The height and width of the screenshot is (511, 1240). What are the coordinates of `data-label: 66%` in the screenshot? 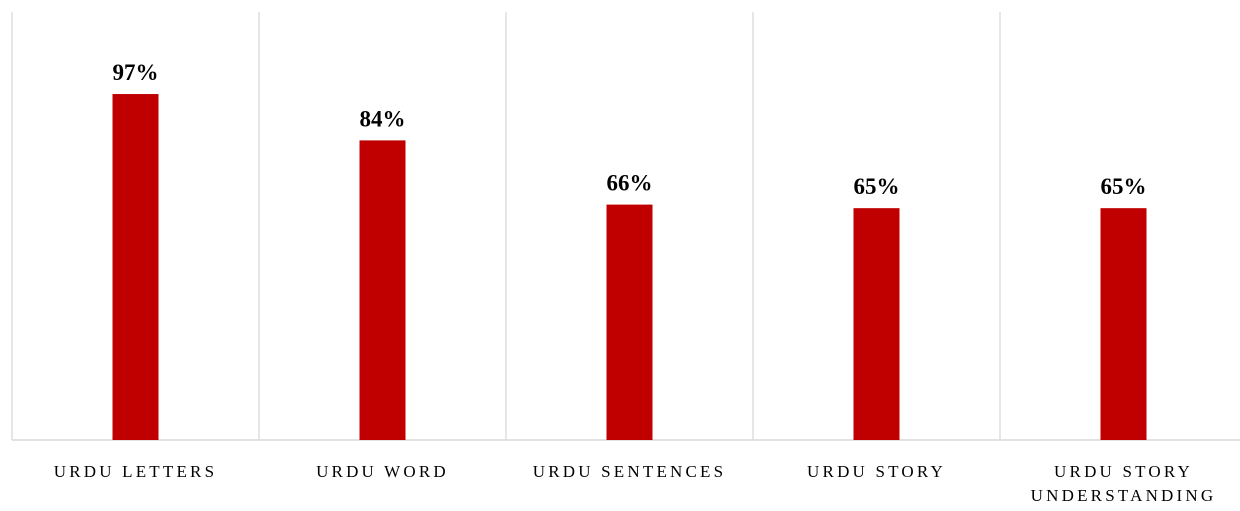 It's located at (630, 183).